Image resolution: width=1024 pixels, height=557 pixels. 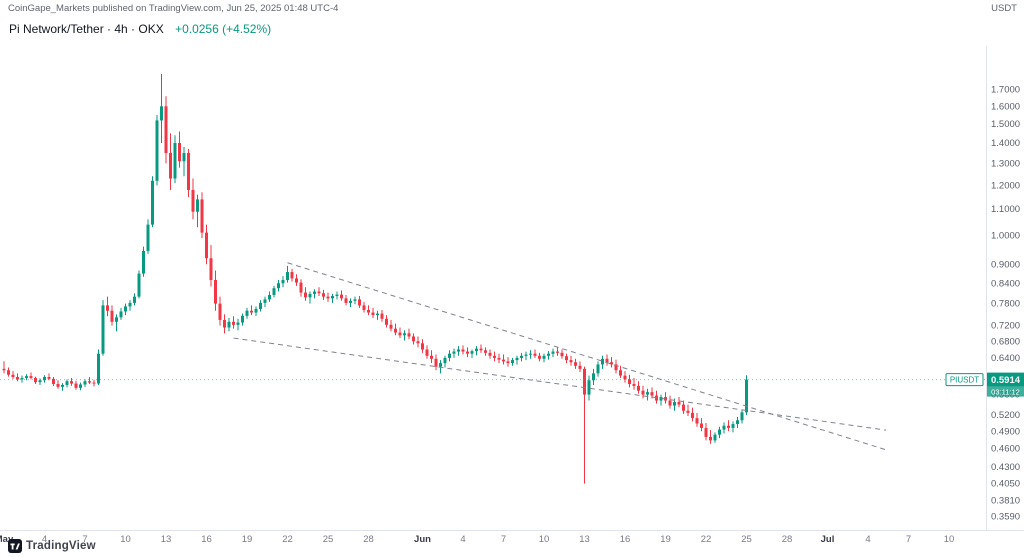 I want to click on price-tick-label: 1.2000, so click(x=1005, y=185).